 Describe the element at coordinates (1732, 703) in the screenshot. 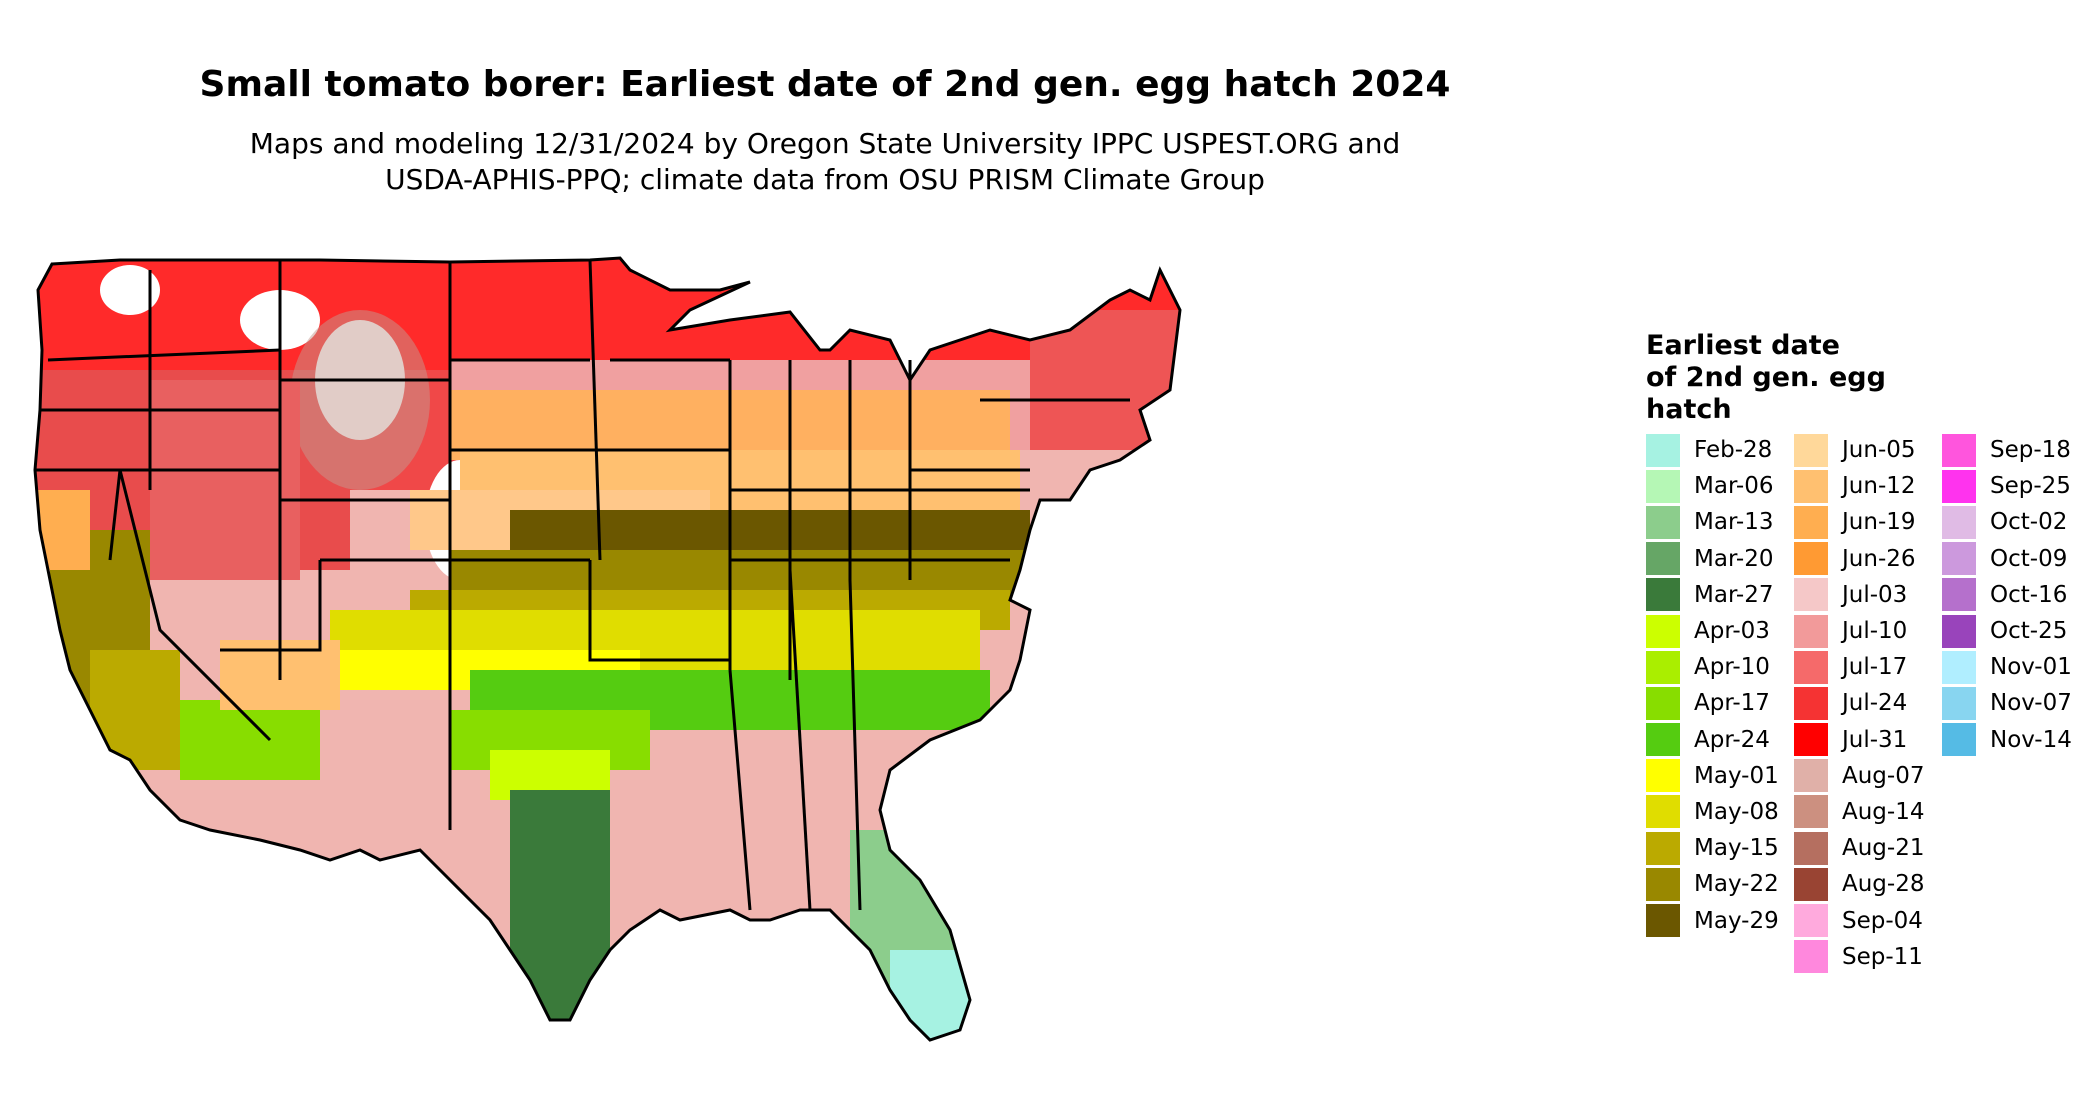

I see `legend-label: Apr-17` at that location.